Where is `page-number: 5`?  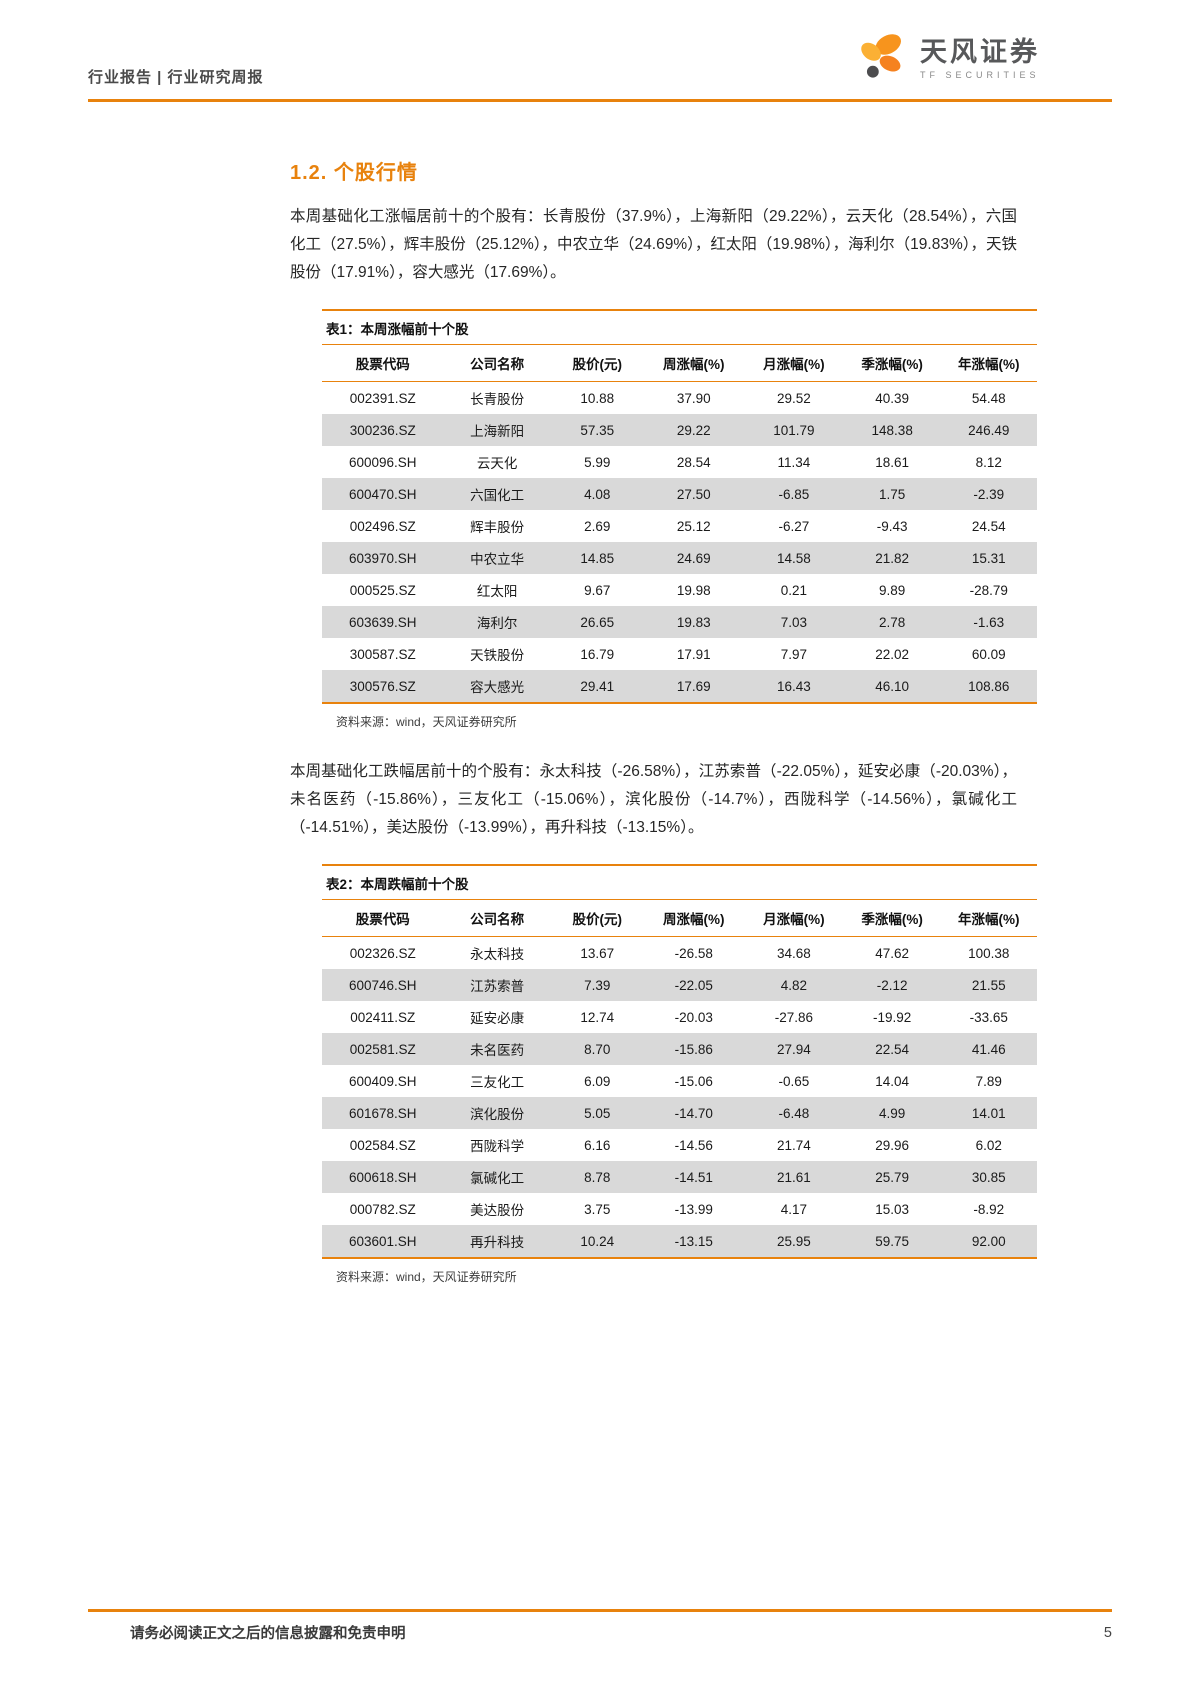
page-number: 5 is located at coordinates (1107, 1632).